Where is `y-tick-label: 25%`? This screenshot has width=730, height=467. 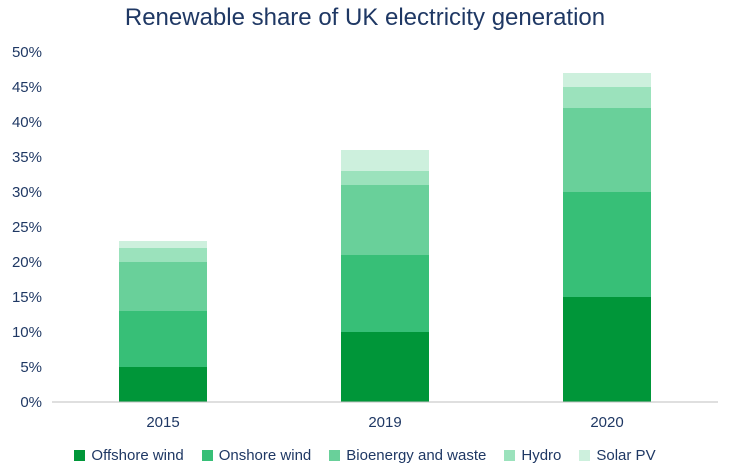
y-tick-label: 25% is located at coordinates (27, 227).